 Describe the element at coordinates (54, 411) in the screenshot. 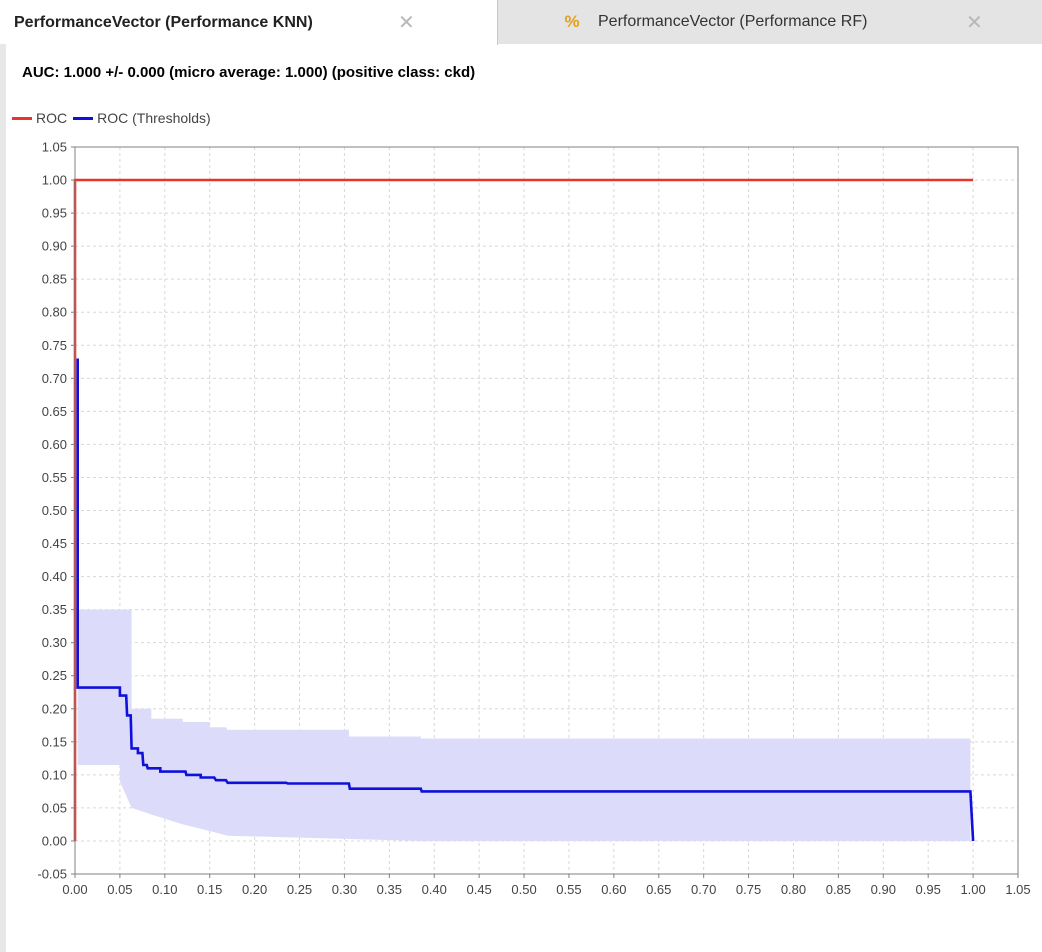

I see `y-tick-label: 0.65` at that location.